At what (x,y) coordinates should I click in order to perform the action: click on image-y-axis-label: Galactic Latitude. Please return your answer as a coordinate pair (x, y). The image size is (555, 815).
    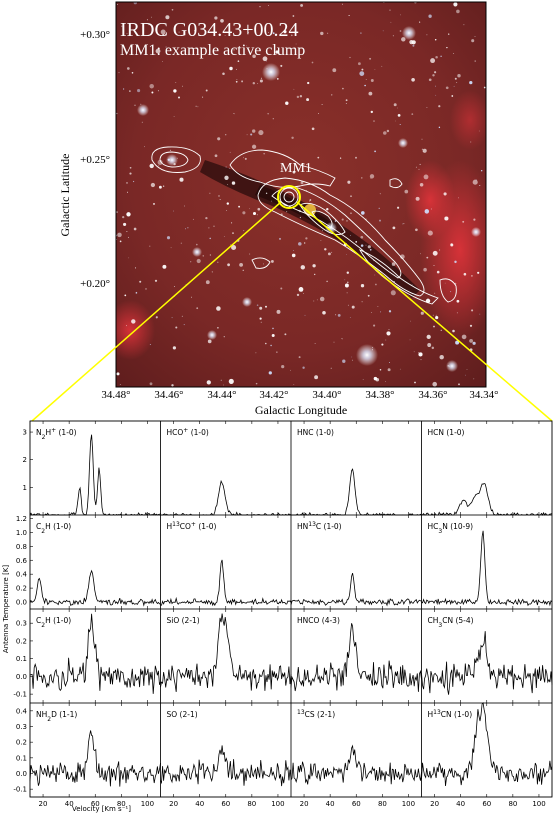
    Looking at the image, I should click on (65, 195).